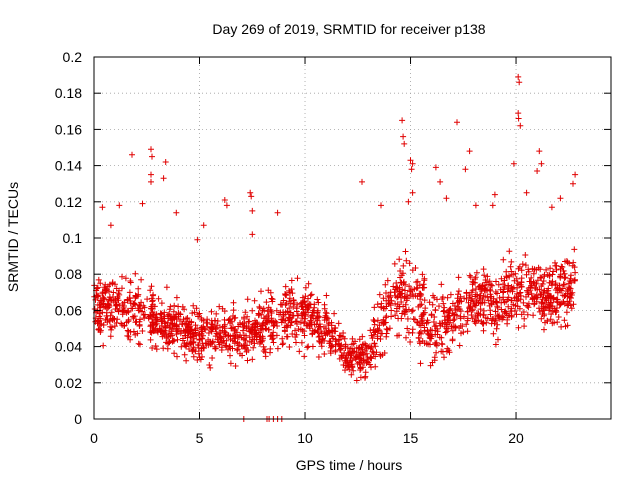 Image resolution: width=640 pixels, height=480 pixels. Describe the element at coordinates (68, 129) in the screenshot. I see `y-tick-label: 0.16` at that location.